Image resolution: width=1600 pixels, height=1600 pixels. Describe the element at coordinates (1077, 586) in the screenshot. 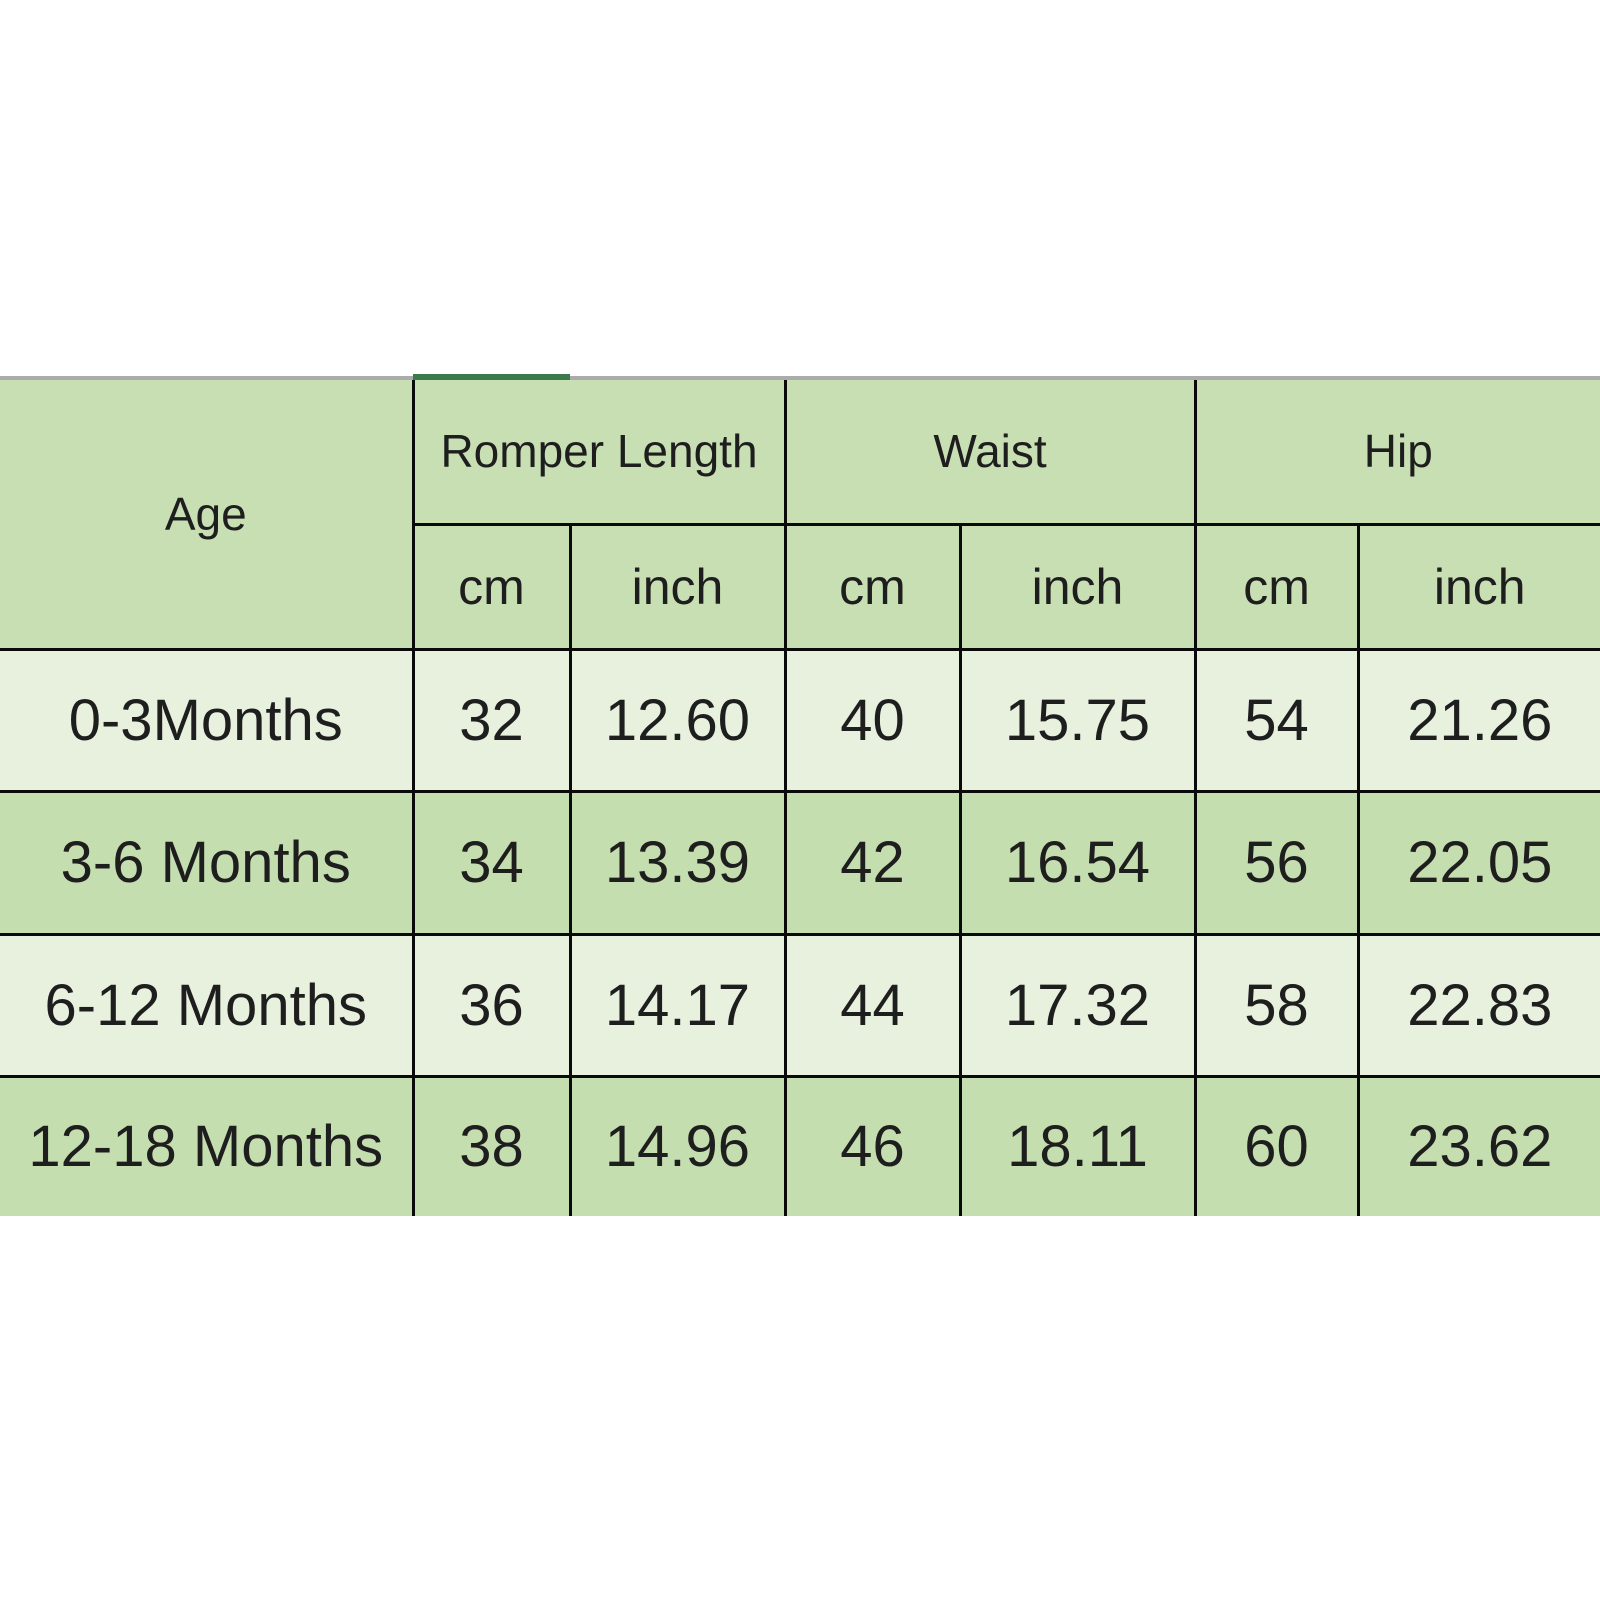

I see `unit-header-waist-inch: inch` at that location.